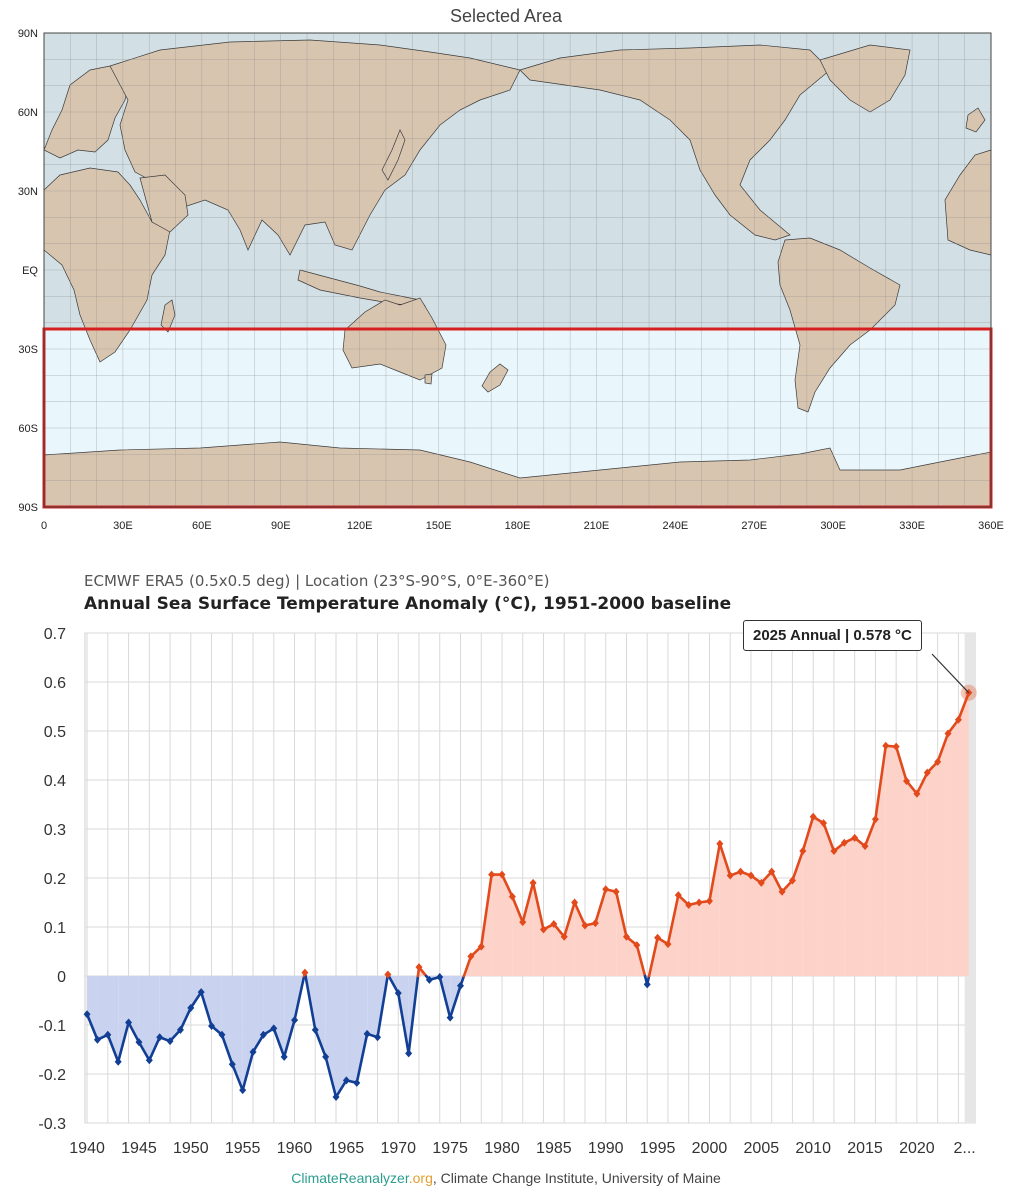  Describe the element at coordinates (107, 265) in the screenshot. I see `land-africa` at that location.